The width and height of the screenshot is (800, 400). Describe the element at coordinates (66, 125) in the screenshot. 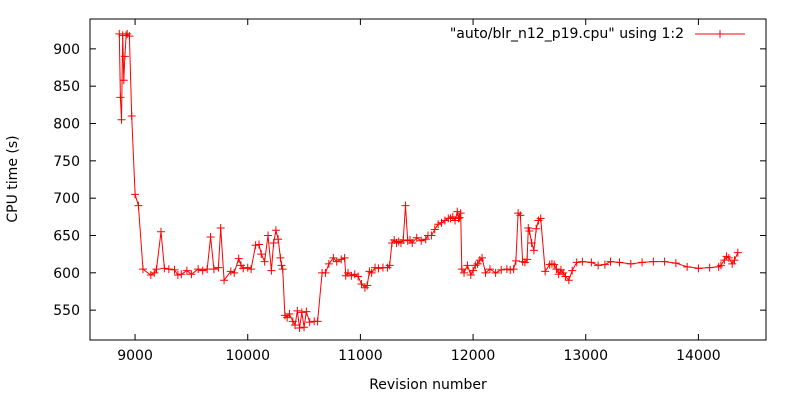

I see `y-tick-label: 800` at that location.